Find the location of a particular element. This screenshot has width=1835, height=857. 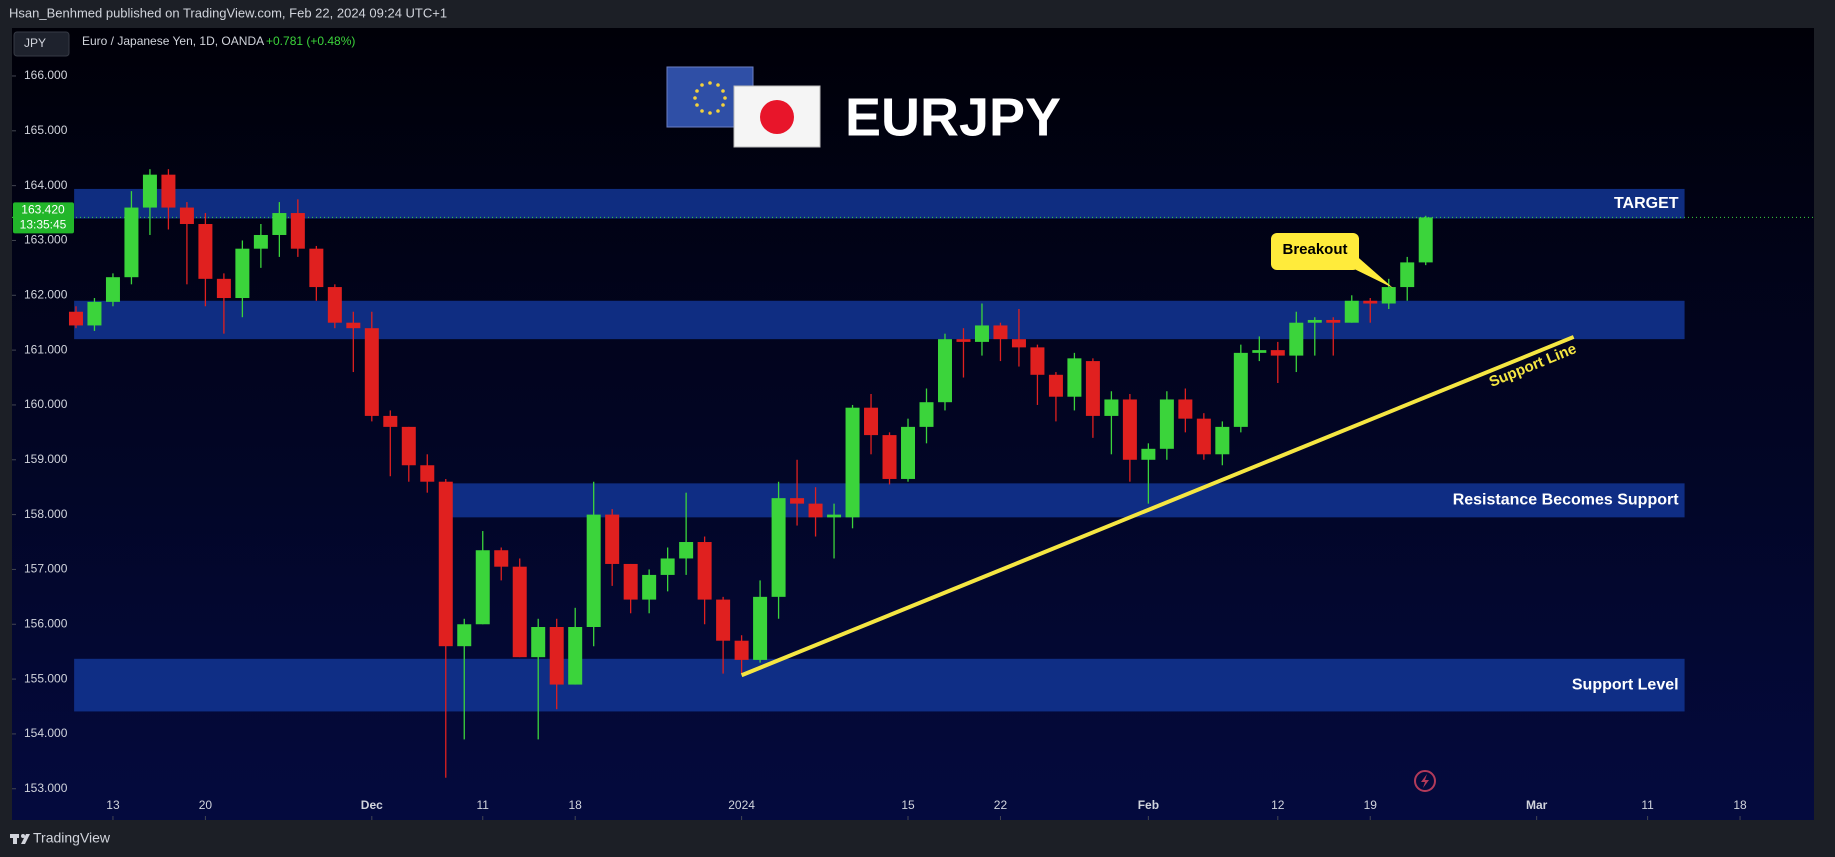

y-tick-label: 160.000 is located at coordinates (46, 404).